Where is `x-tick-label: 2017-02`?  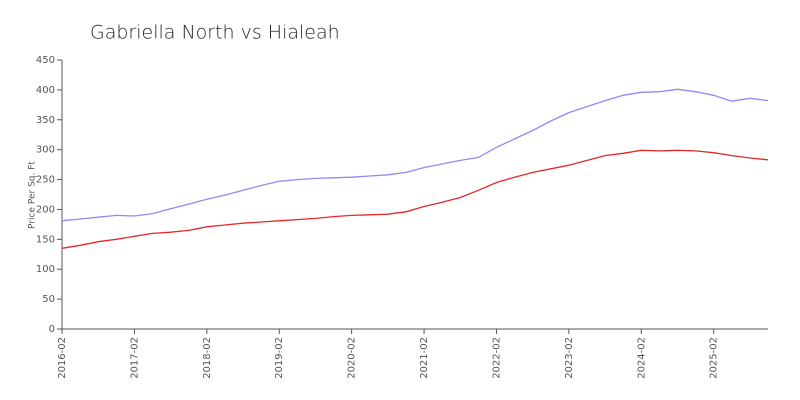
x-tick-label: 2017-02 is located at coordinates (134, 358).